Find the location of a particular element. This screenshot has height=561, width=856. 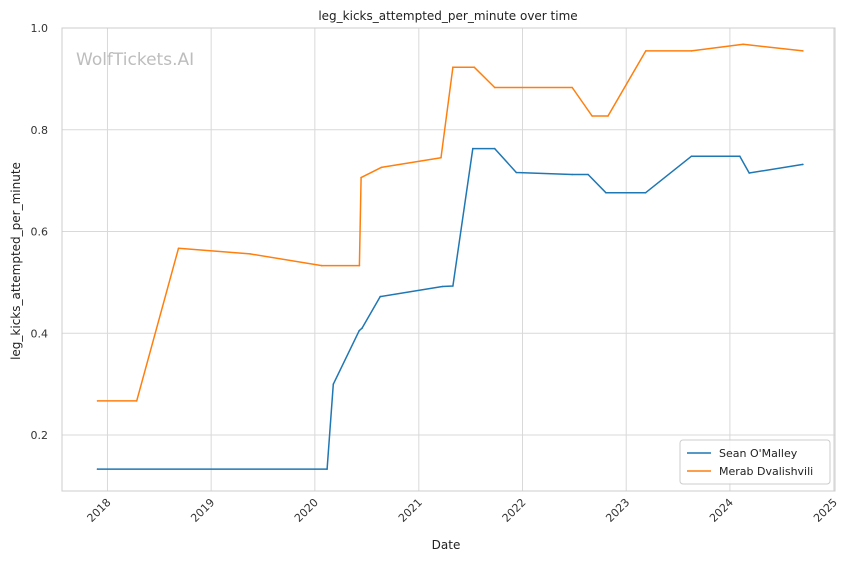

y-tick-label-0.2: 0.2 is located at coordinates (40, 435).